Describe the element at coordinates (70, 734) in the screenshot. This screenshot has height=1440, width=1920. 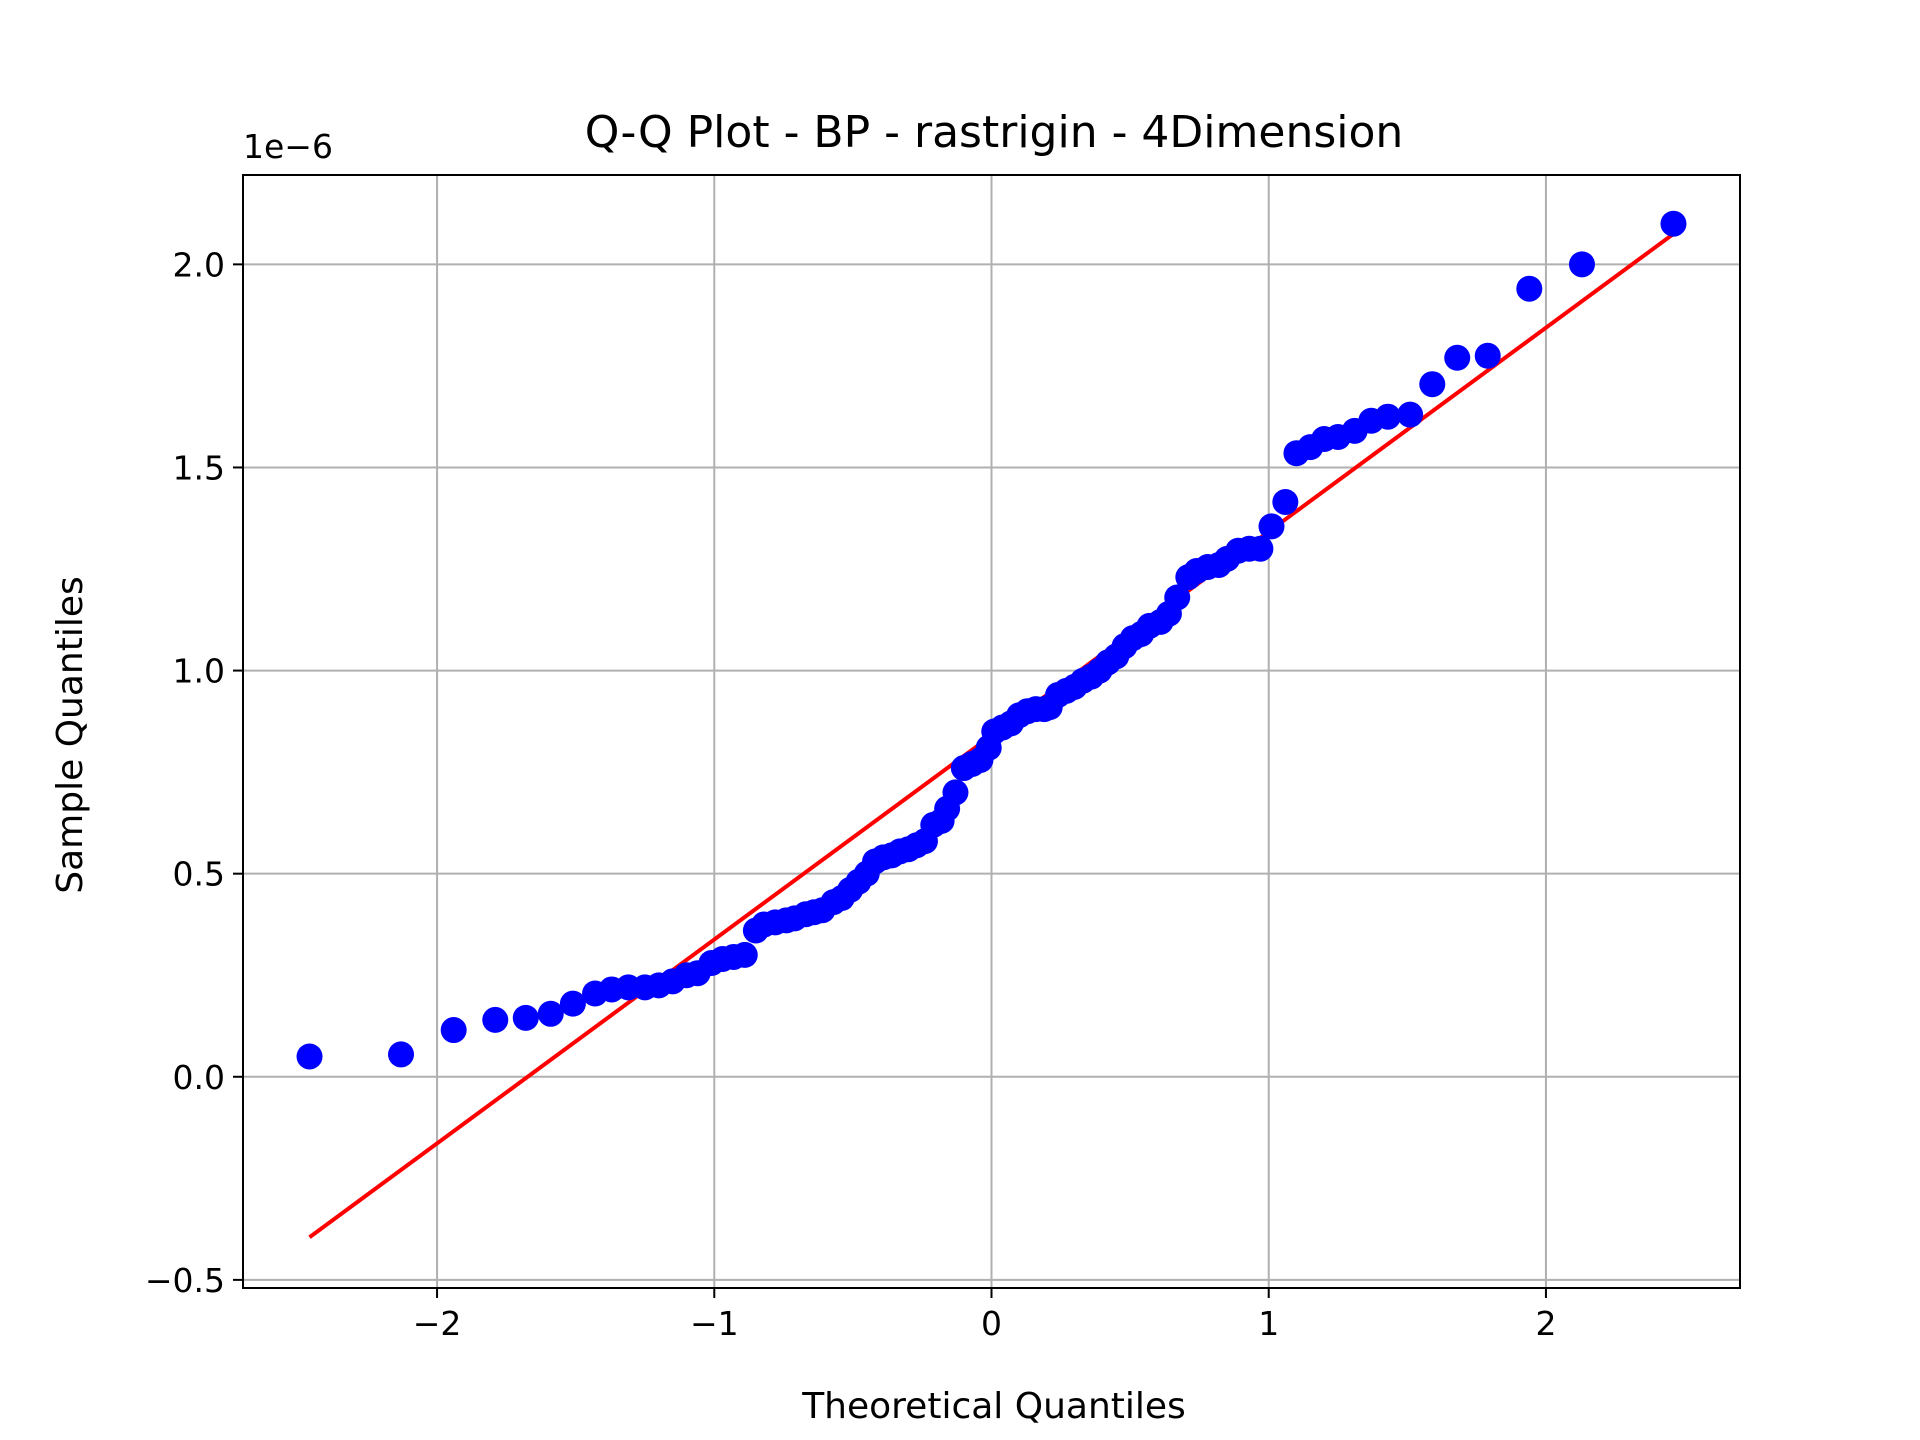
I see `y-axis-label: Sample Quantiles` at that location.